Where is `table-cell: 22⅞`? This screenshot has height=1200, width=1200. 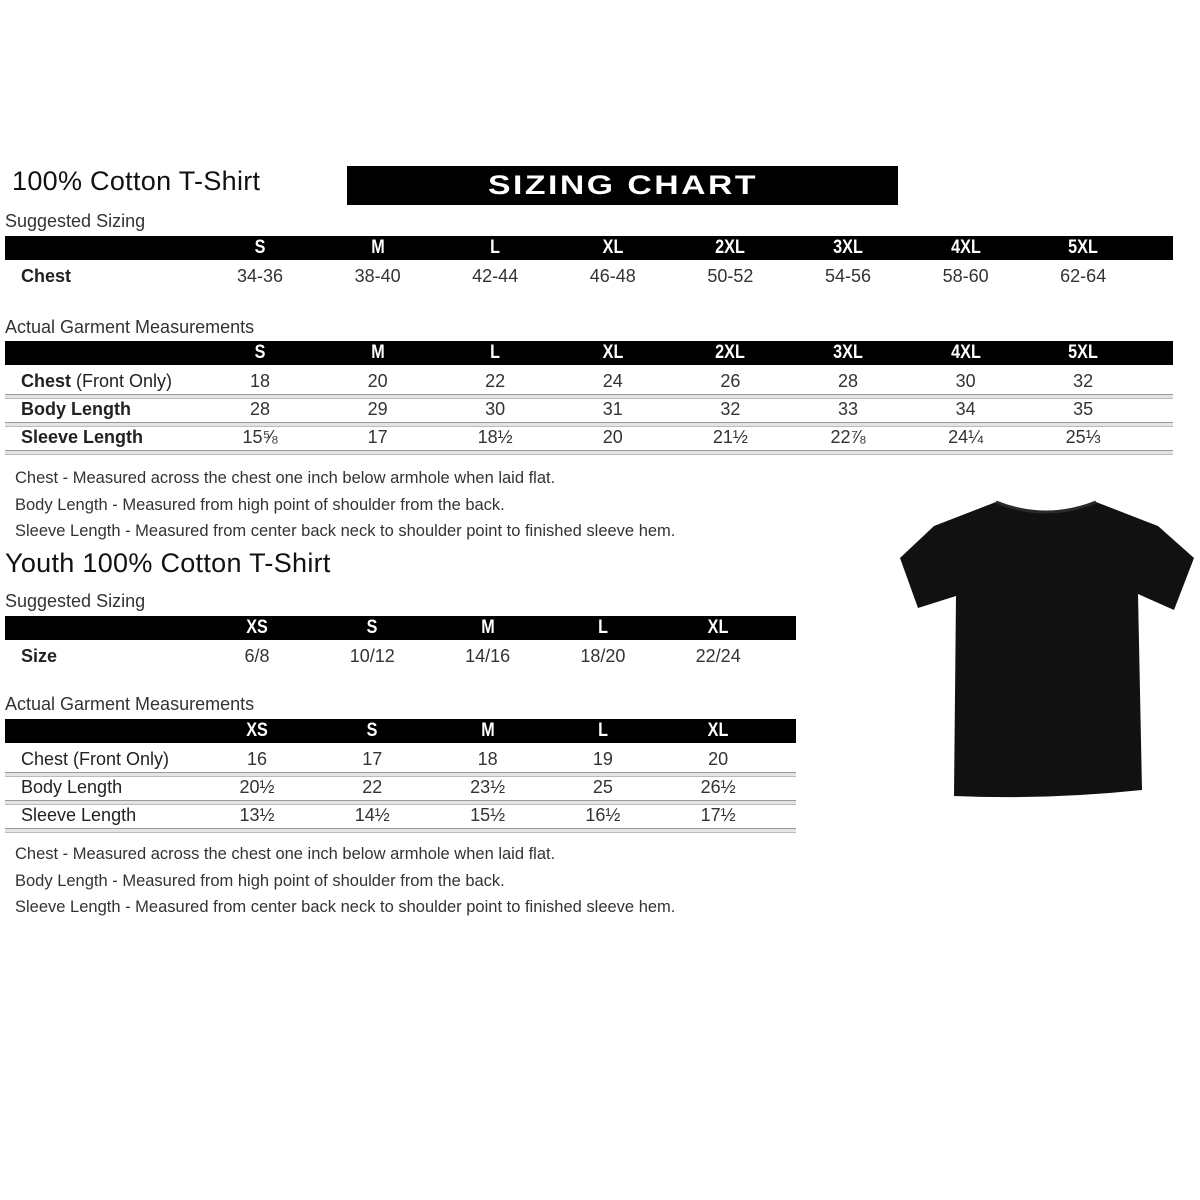
table-cell: 22⅞ is located at coordinates (848, 437).